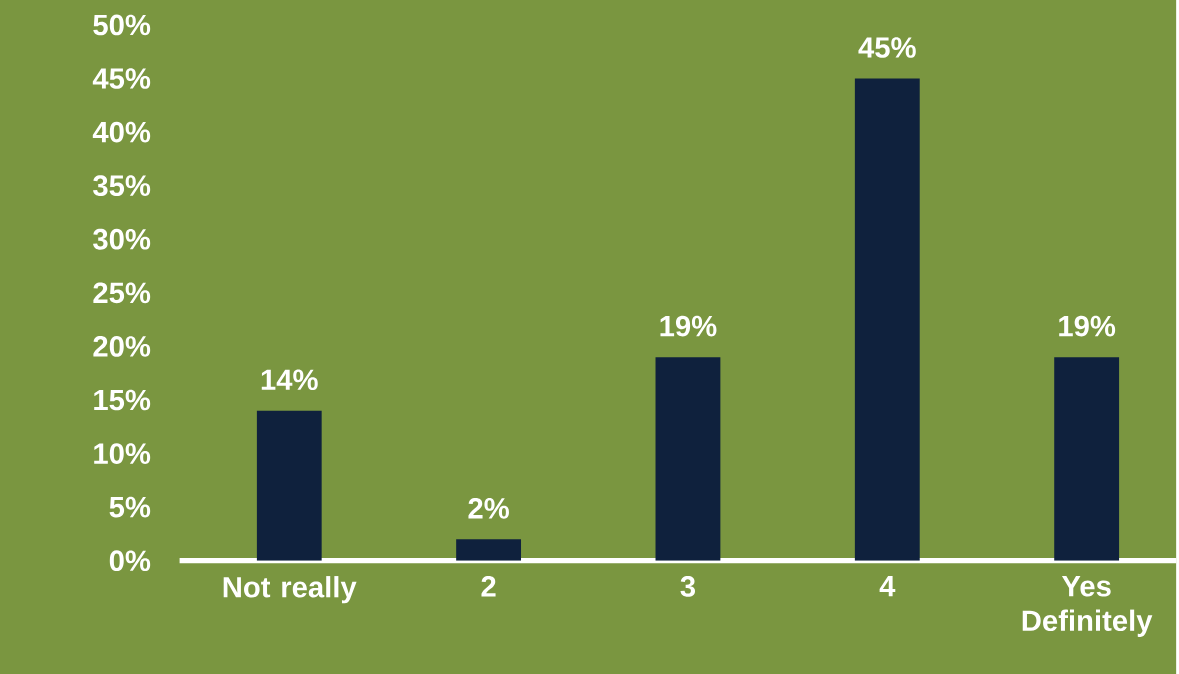 The width and height of the screenshot is (1179, 674). Describe the element at coordinates (130, 507) in the screenshot. I see `y-tick-label: 5%` at that location.